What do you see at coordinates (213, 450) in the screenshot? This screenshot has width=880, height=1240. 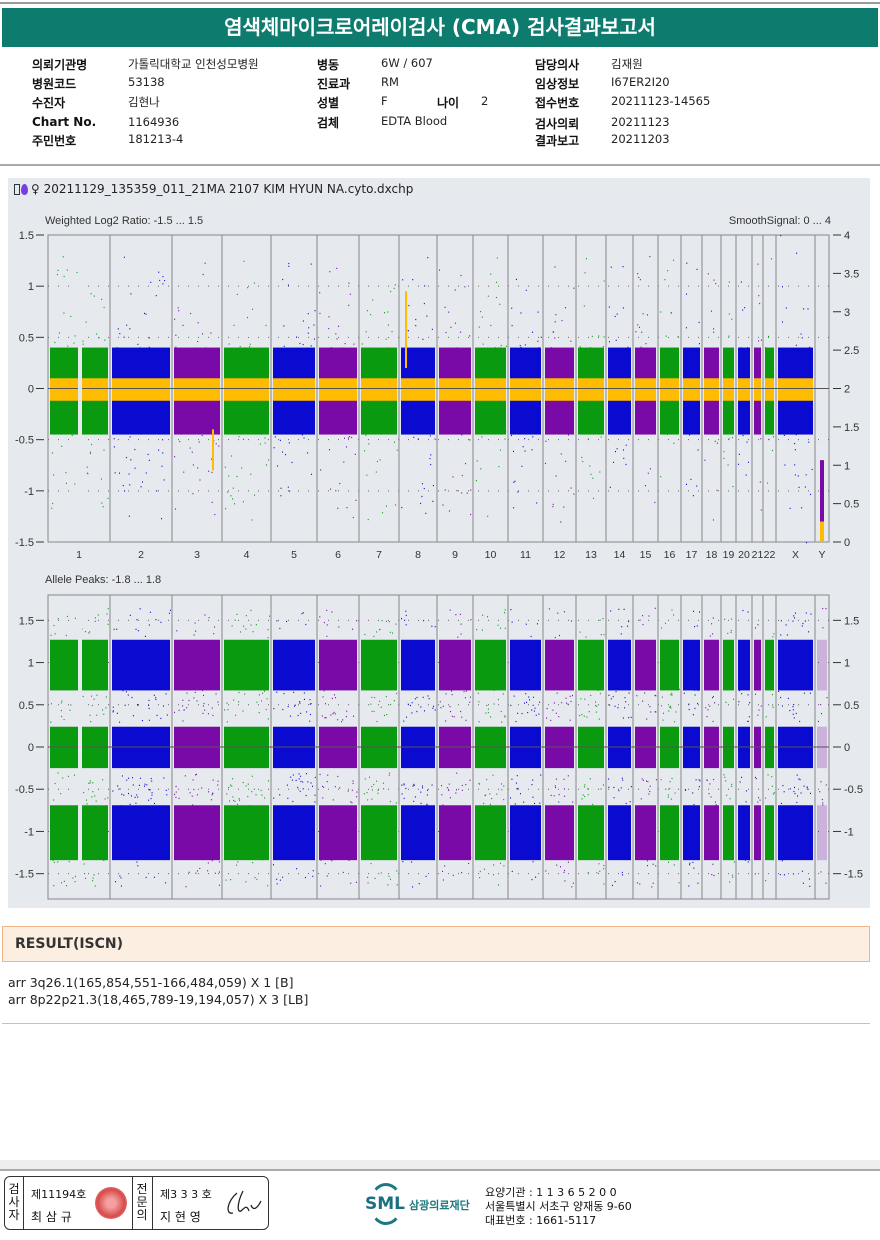 I see `deletion-3q26` at bounding box center [213, 450].